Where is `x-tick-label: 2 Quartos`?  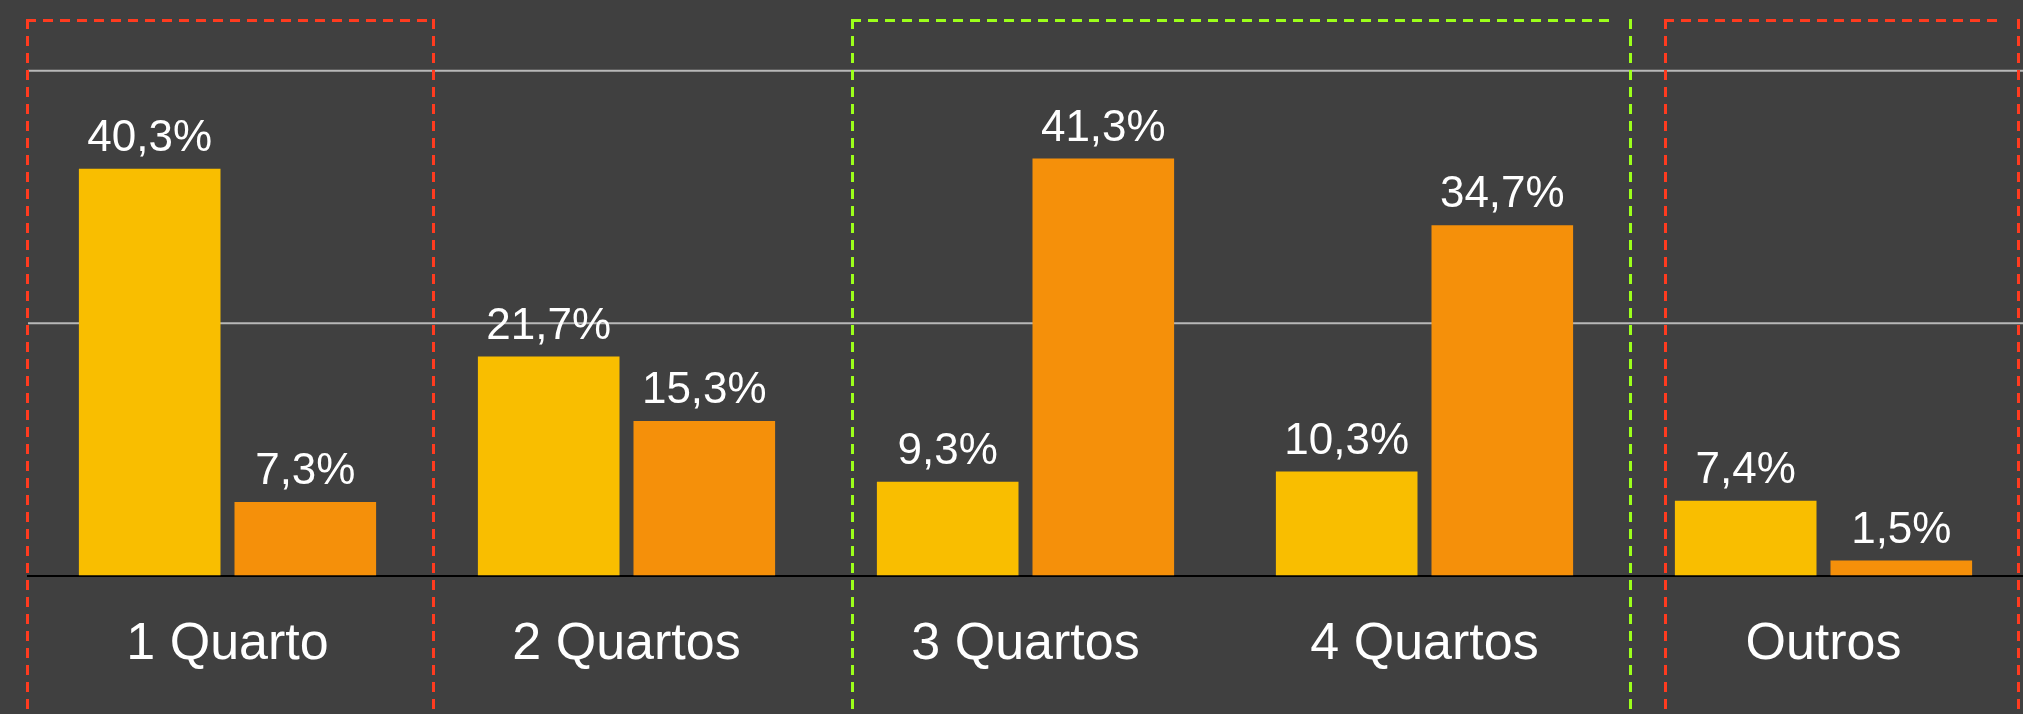 x-tick-label: 2 Quartos is located at coordinates (626, 641).